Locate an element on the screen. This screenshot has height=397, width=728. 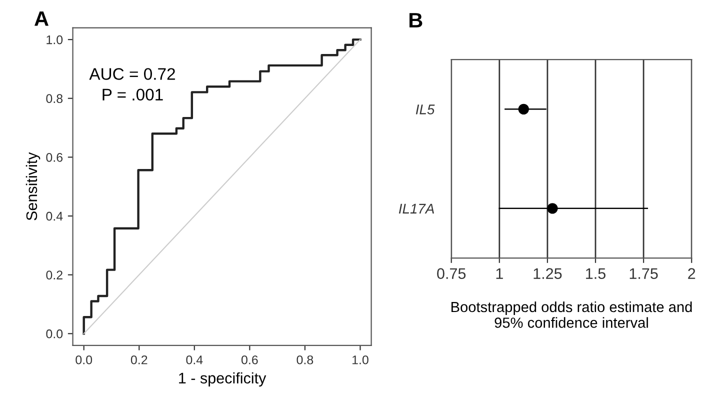
x-tick-label: 0.6 is located at coordinates (249, 359).